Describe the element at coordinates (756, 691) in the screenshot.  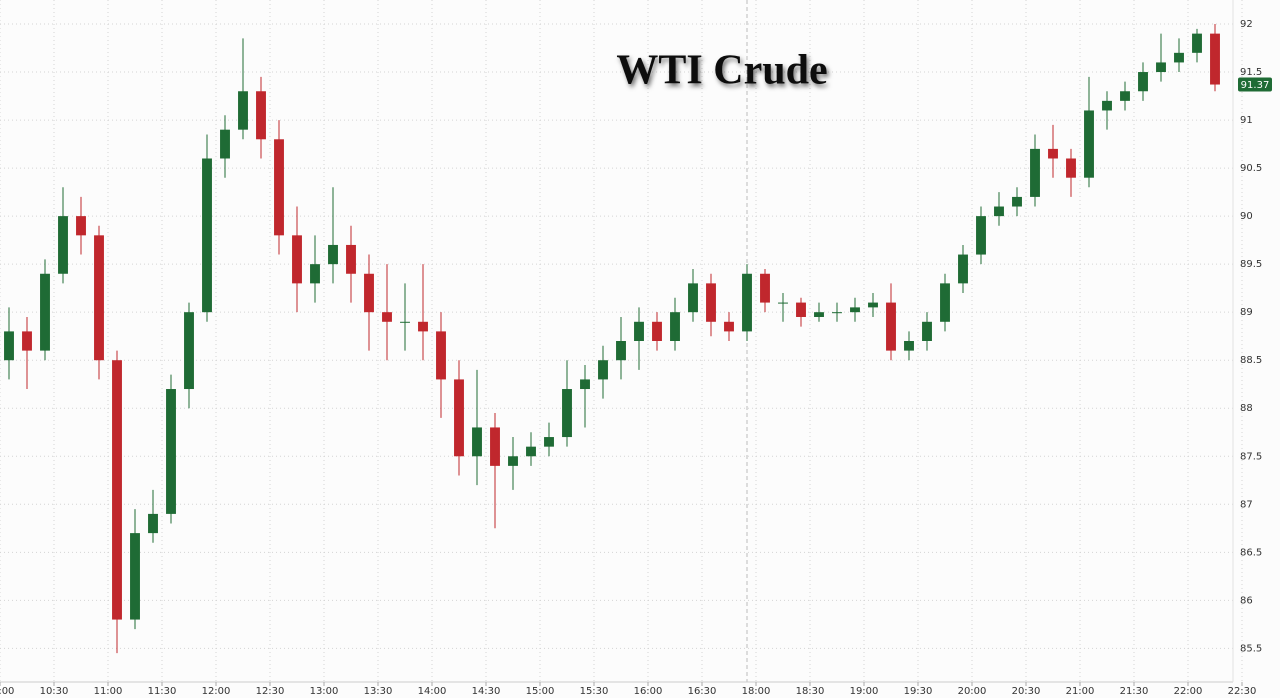
I see `x-tick-label: 18:00` at that location.